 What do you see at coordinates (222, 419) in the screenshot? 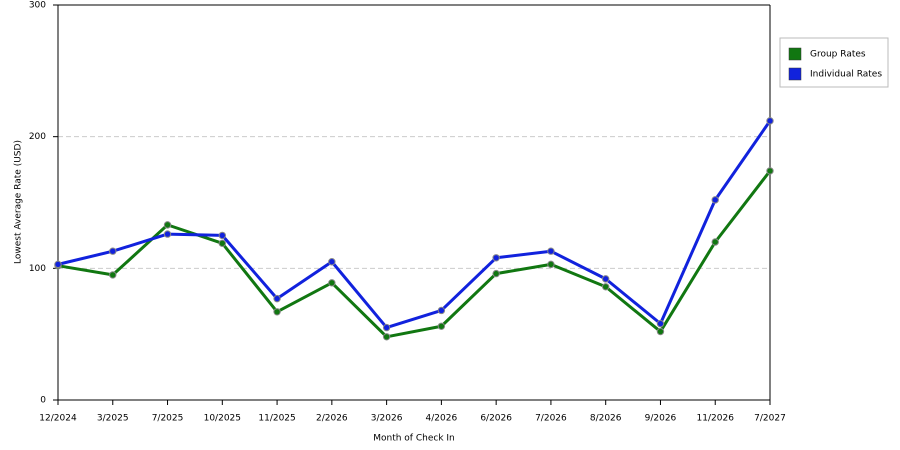
I see `x-tick-label: 10/2025` at bounding box center [222, 419].